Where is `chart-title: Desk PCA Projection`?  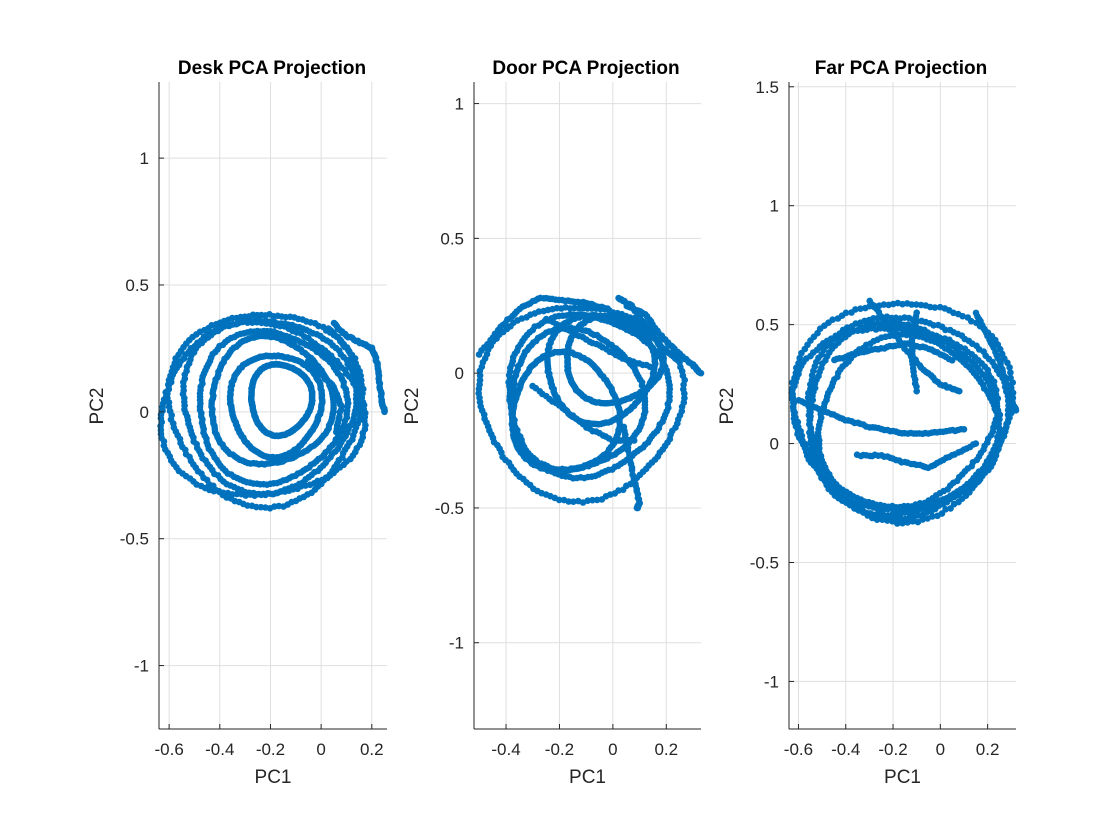 chart-title: Desk PCA Projection is located at coordinates (272, 68).